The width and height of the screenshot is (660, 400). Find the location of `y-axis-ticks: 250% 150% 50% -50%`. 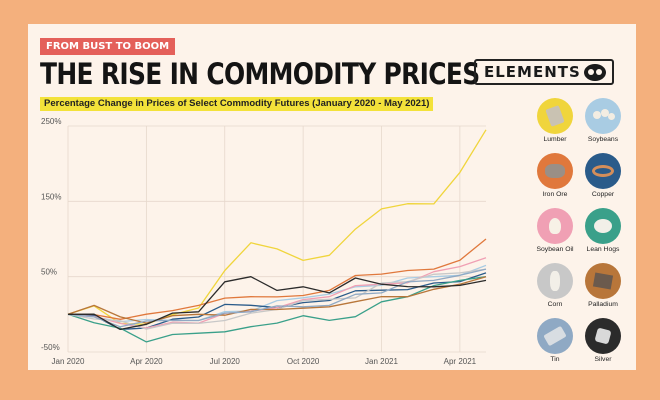

y-axis-ticks: 250% 150% 50% -50% is located at coordinates (51, 234).